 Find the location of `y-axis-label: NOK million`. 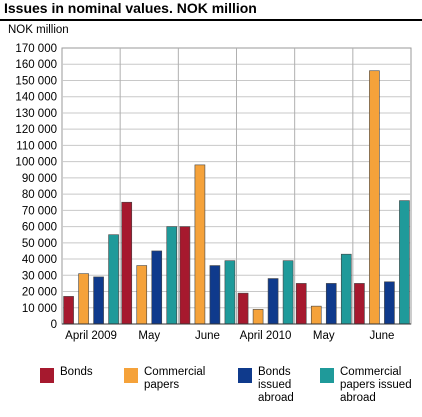

y-axis-label: NOK million is located at coordinates (38, 30).